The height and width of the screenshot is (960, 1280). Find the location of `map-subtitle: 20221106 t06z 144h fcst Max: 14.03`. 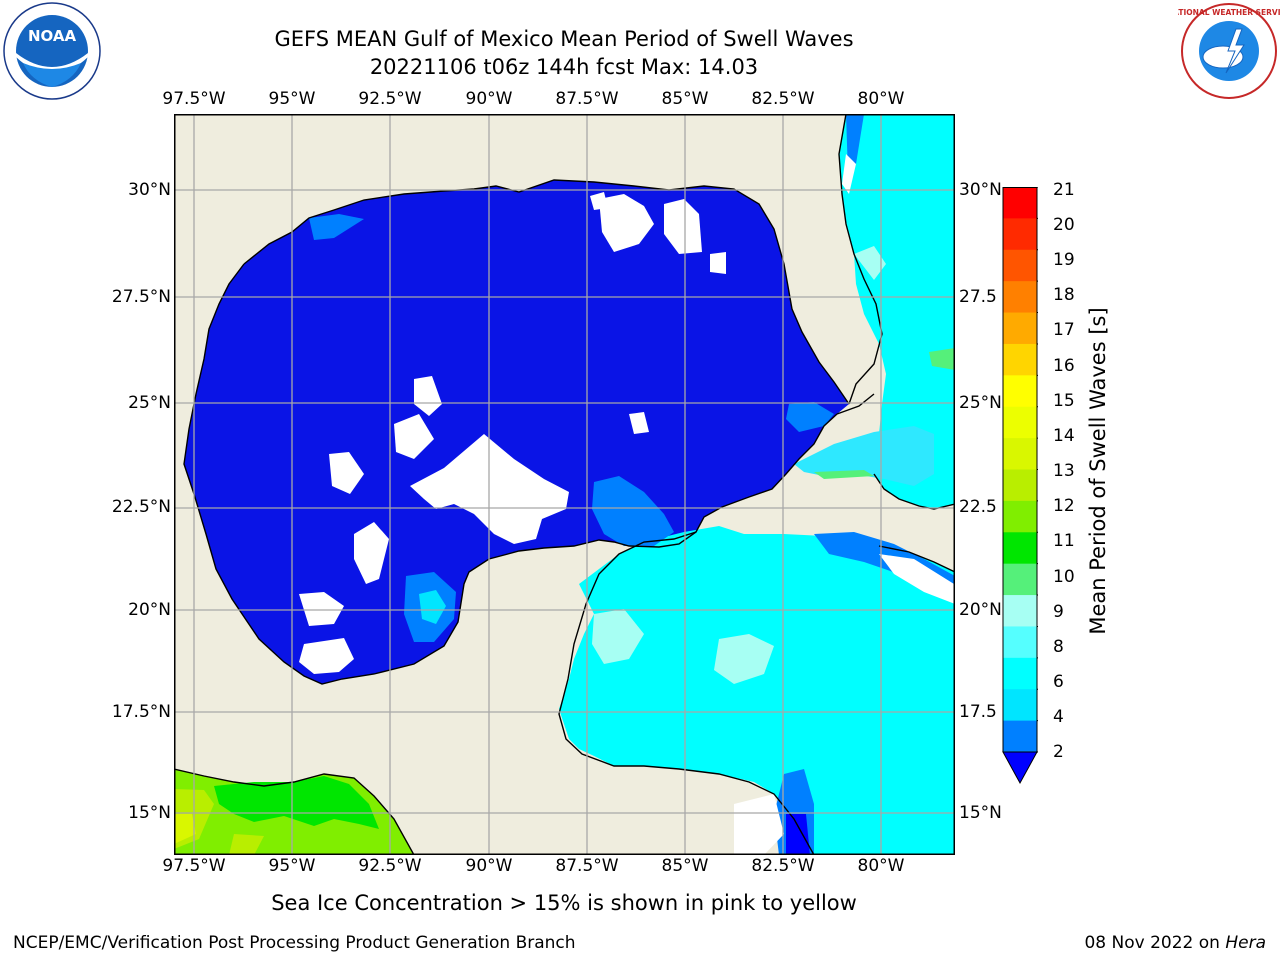

map-subtitle: 20221106 t06z 144h fcst Max: 14.03 is located at coordinates (564, 67).